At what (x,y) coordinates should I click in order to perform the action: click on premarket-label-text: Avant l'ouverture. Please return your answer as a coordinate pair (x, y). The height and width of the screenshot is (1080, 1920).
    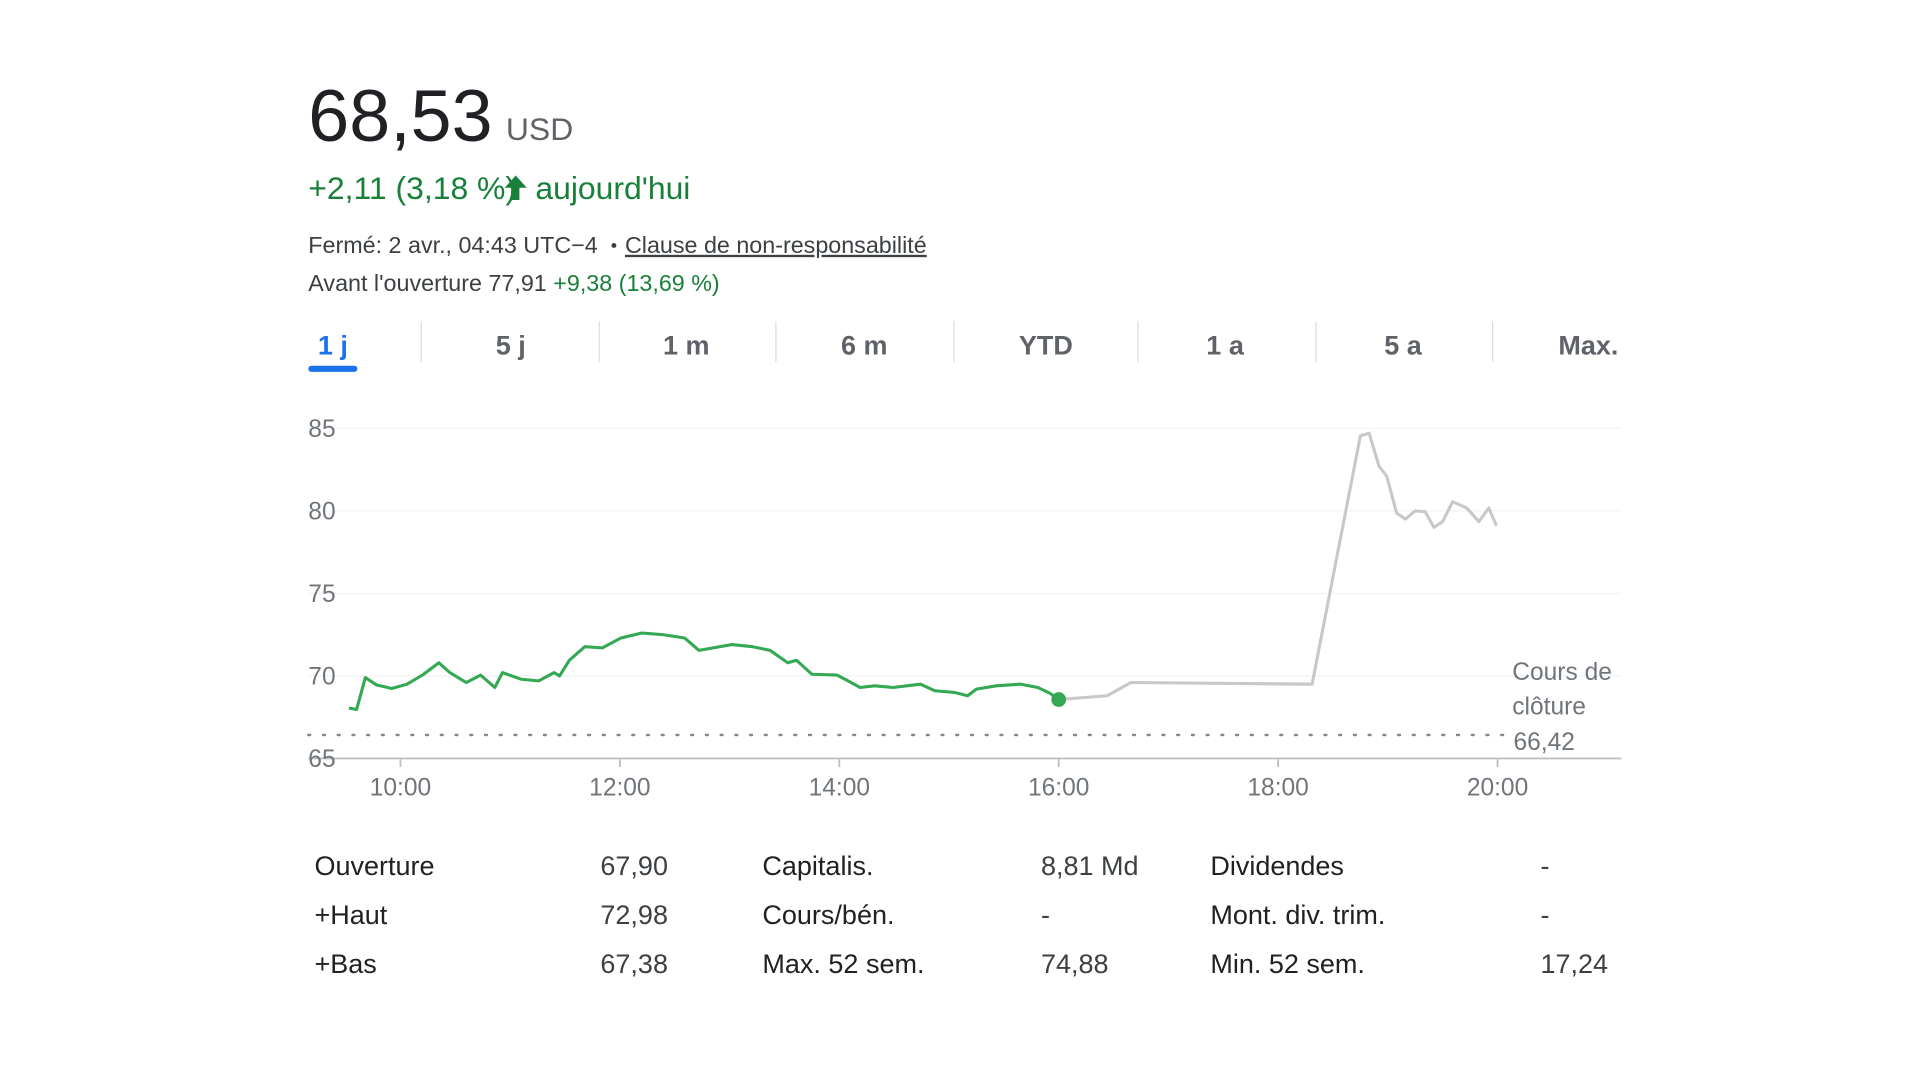
    Looking at the image, I should click on (395, 283).